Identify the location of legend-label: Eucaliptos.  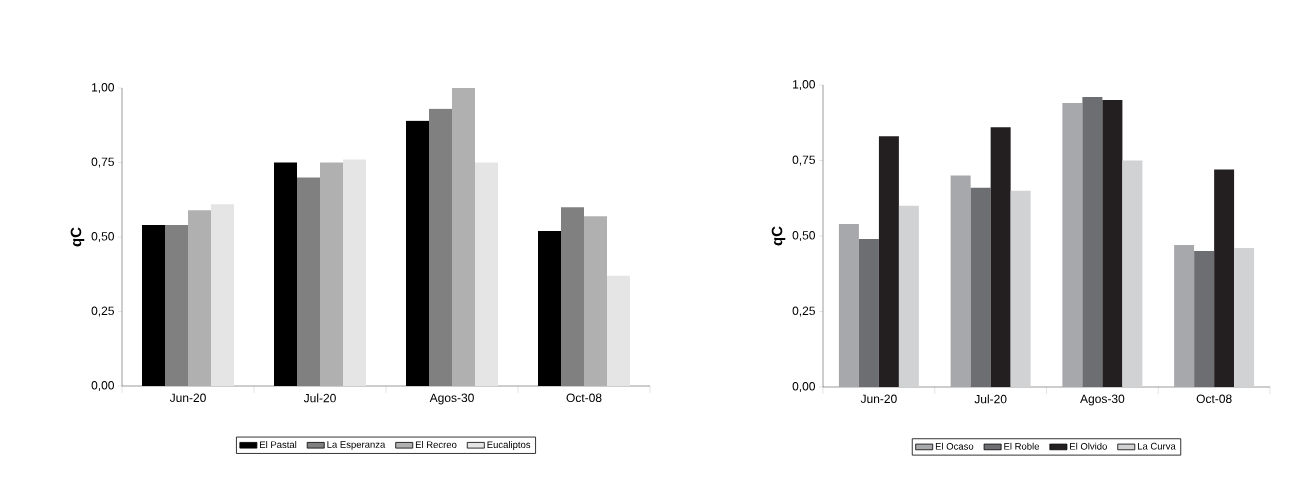
(509, 445).